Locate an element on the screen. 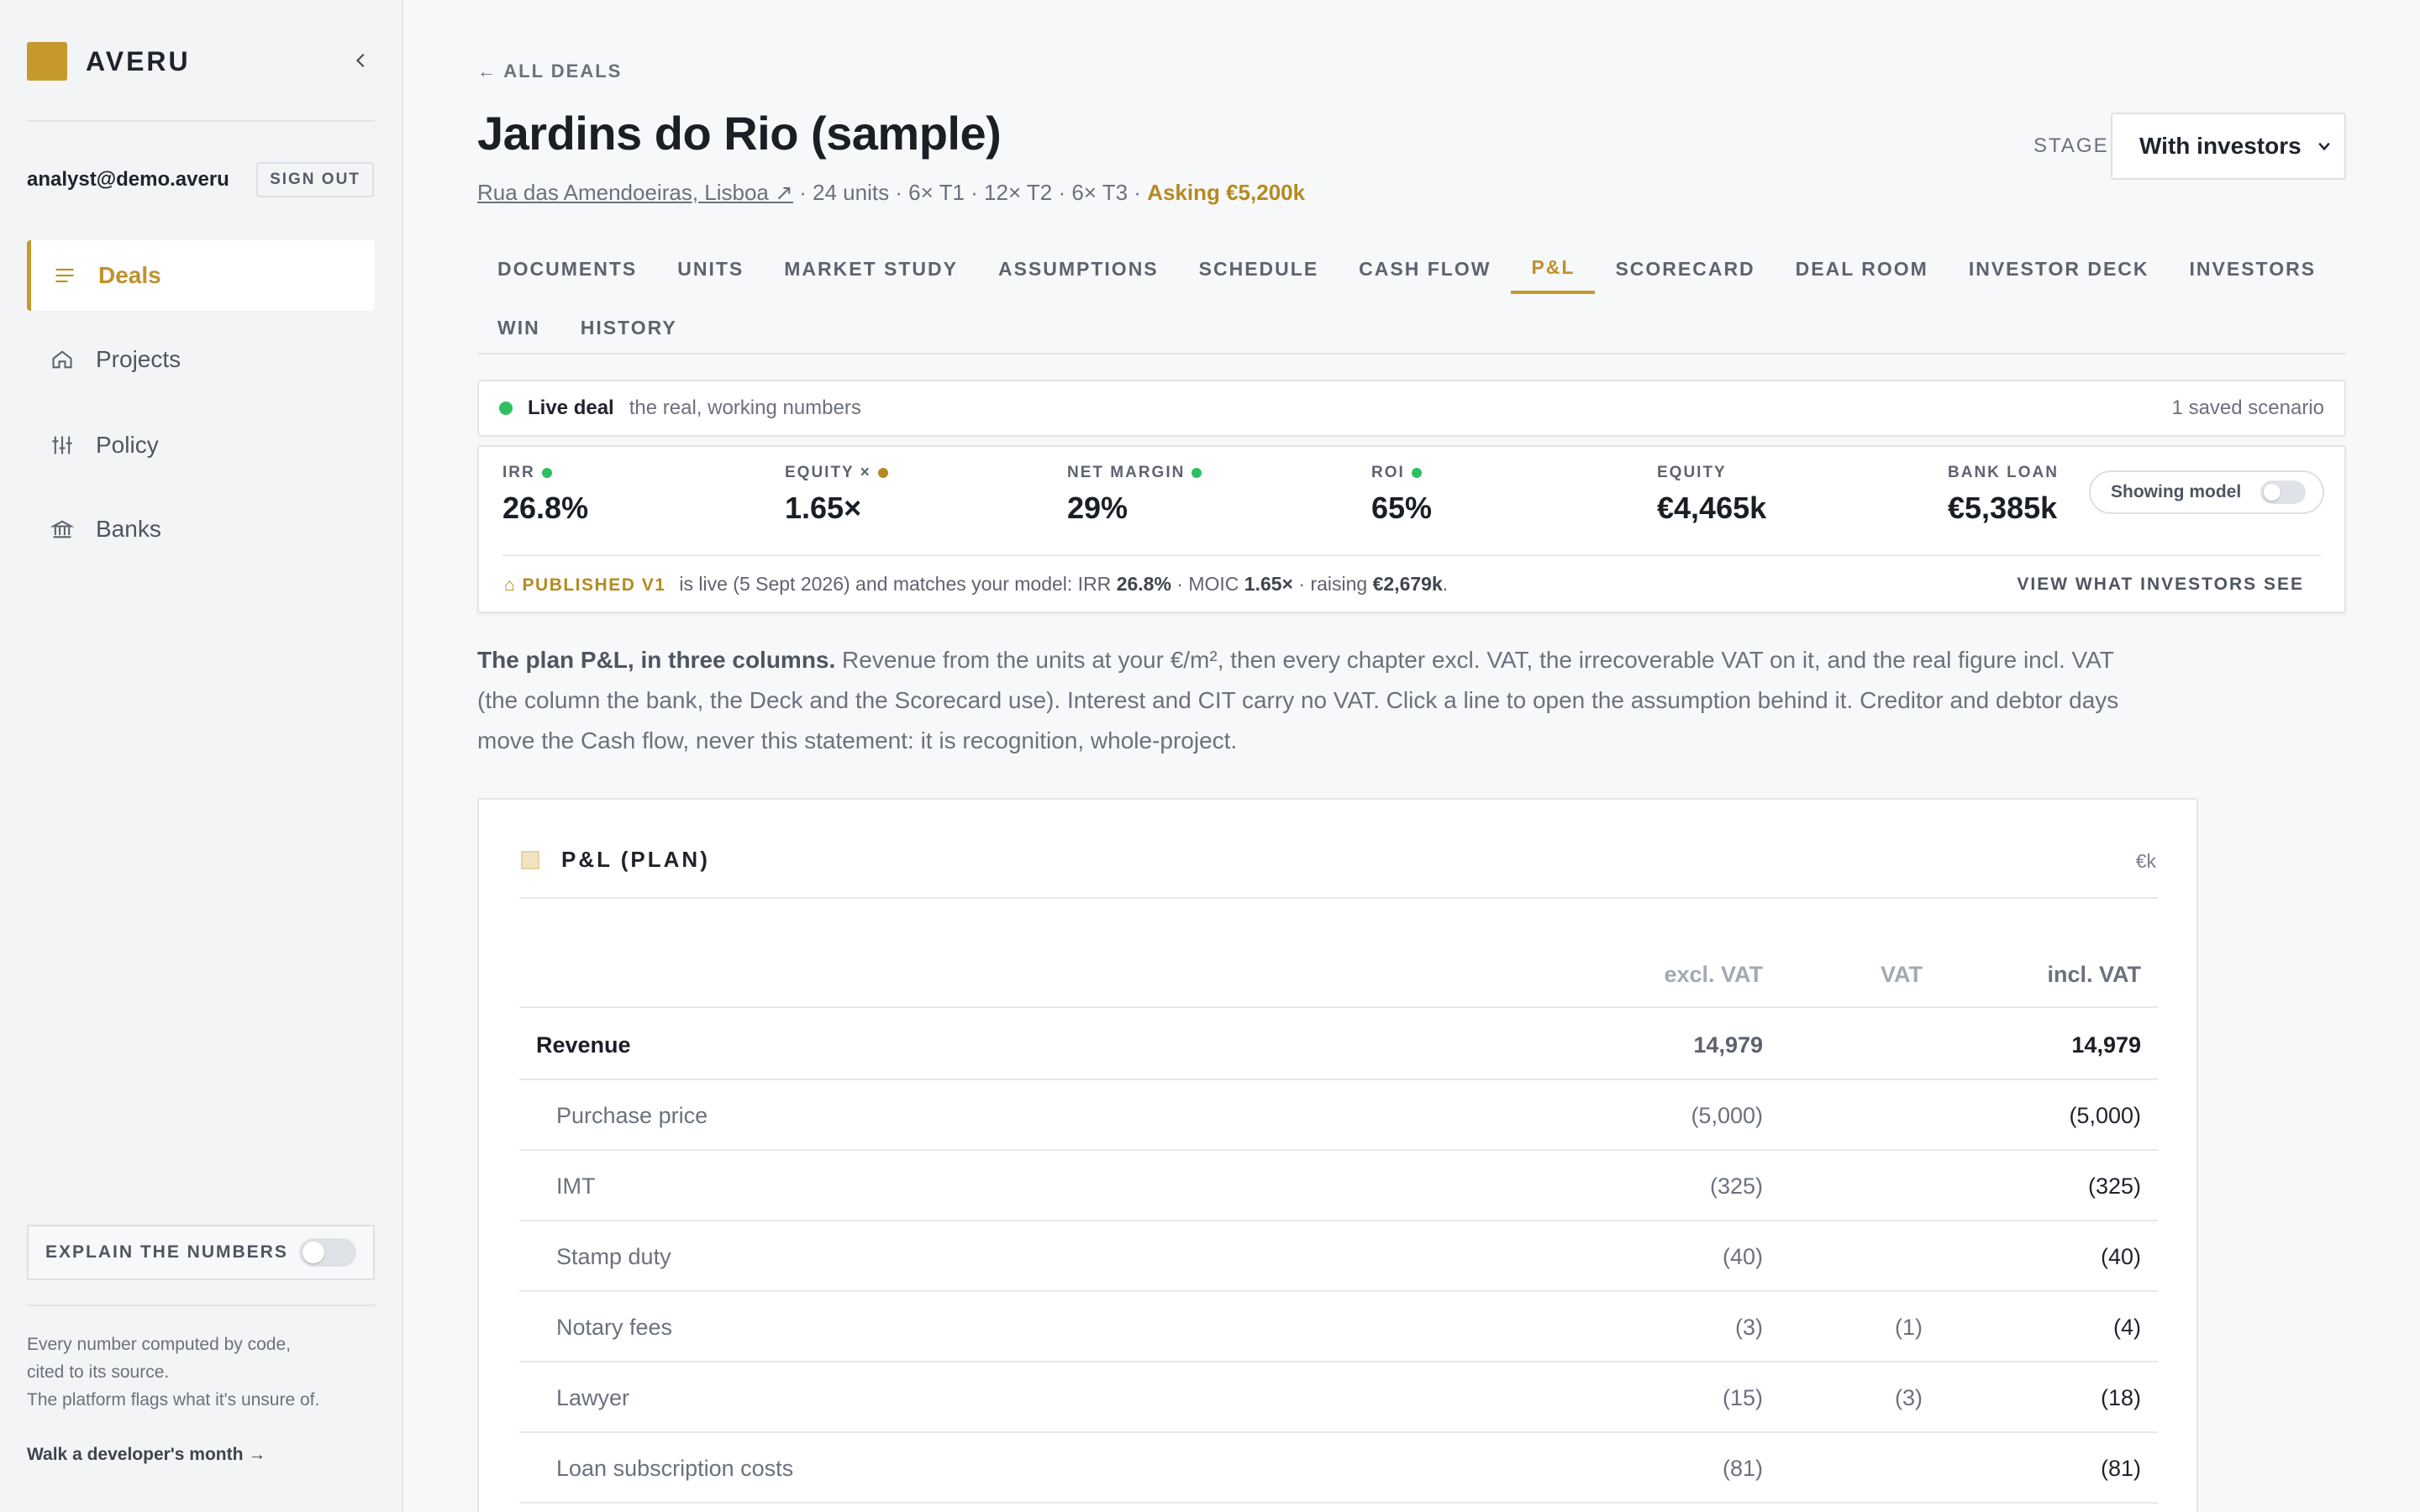  row-excl: (3) is located at coordinates (1749, 1327).